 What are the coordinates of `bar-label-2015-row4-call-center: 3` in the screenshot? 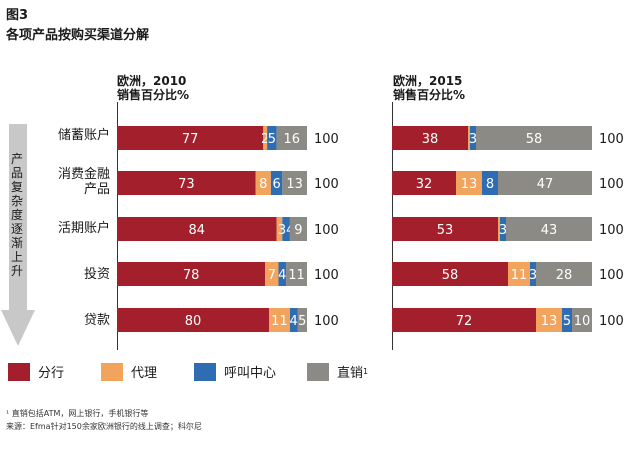 It's located at (533, 275).